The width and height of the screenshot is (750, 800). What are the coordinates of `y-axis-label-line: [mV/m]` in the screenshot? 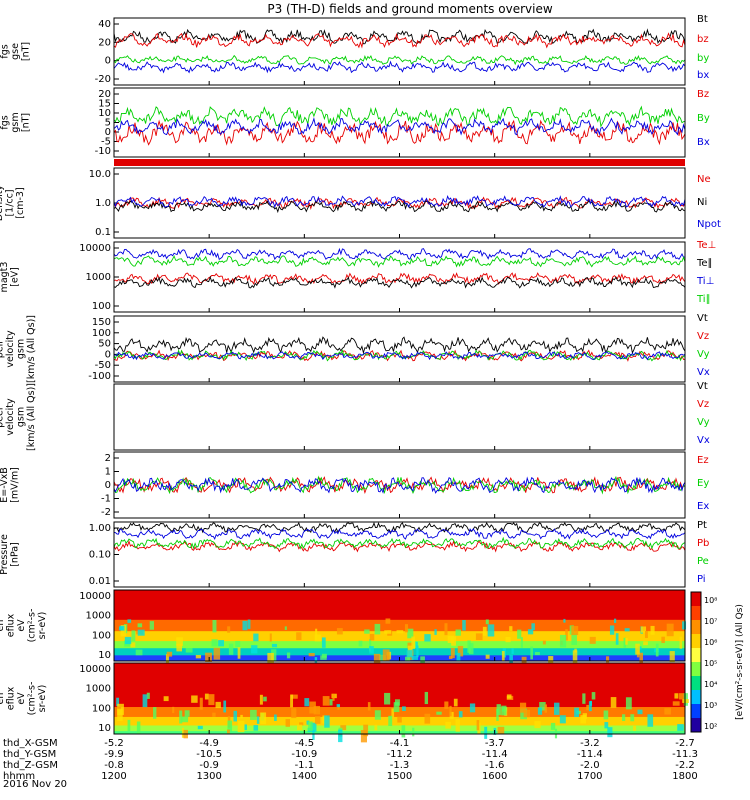 It's located at (15, 485).